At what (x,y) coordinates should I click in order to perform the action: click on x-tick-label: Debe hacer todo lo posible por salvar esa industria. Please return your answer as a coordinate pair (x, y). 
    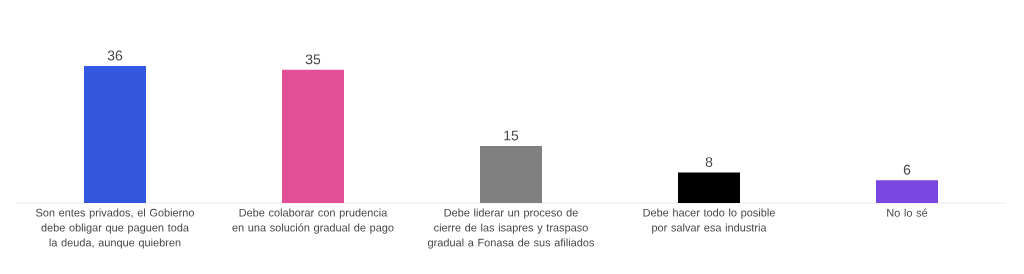
    Looking at the image, I should click on (709, 221).